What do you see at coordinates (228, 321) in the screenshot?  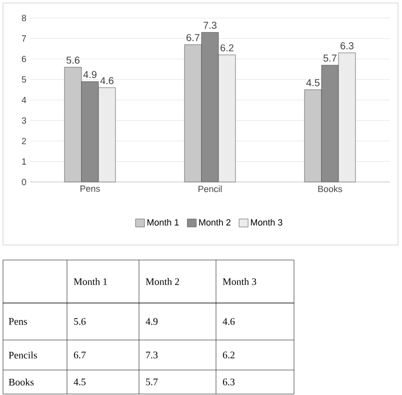 I see `text: 4.6` at bounding box center [228, 321].